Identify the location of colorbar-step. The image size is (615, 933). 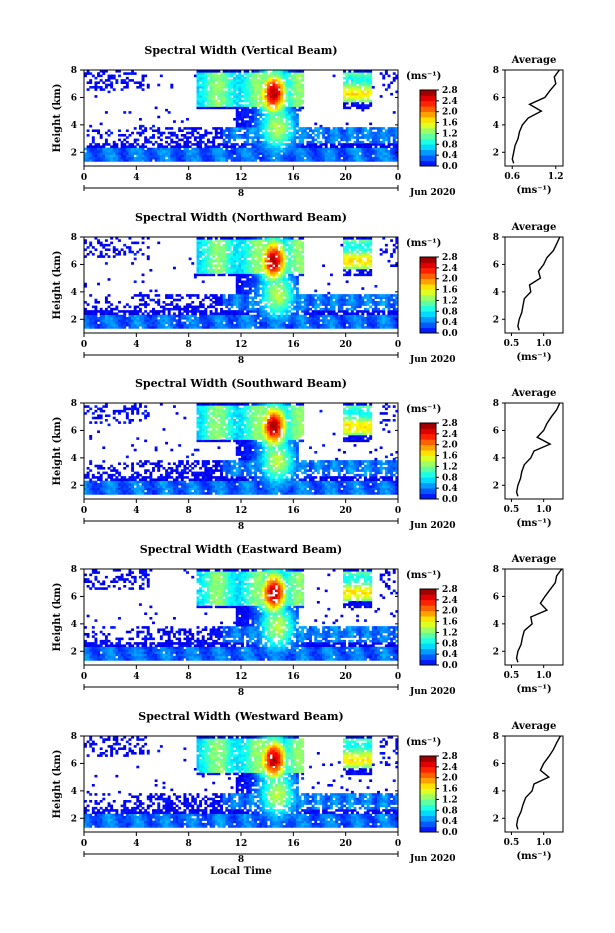
(428, 147).